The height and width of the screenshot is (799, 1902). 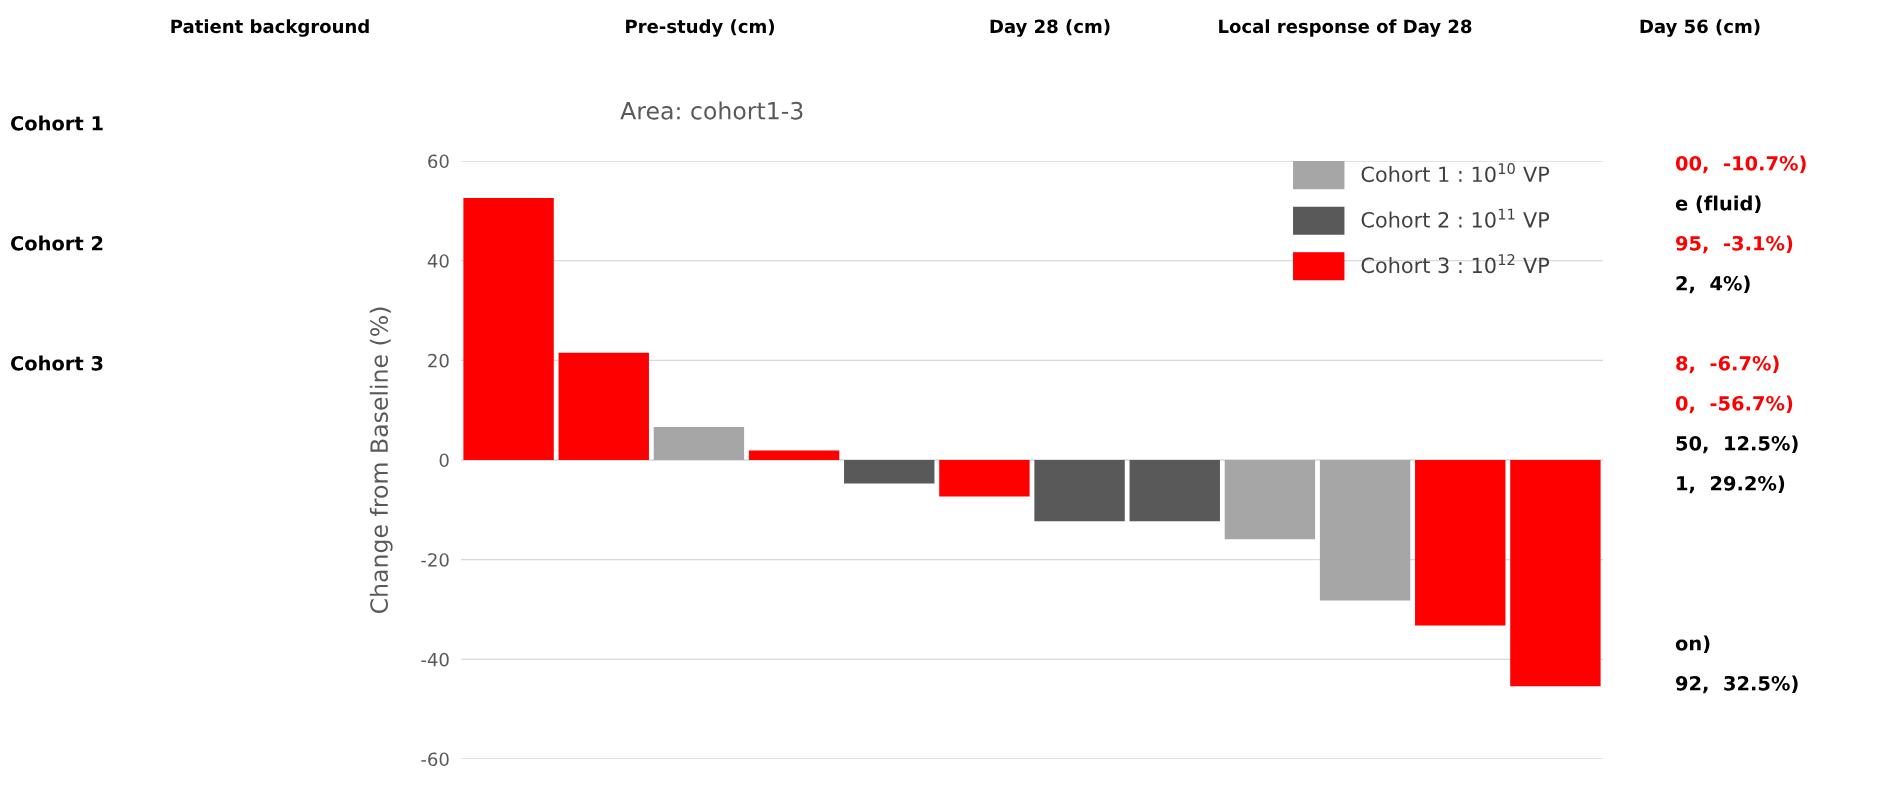 I want to click on text: Local response of Day 28, so click(x=1345, y=28).